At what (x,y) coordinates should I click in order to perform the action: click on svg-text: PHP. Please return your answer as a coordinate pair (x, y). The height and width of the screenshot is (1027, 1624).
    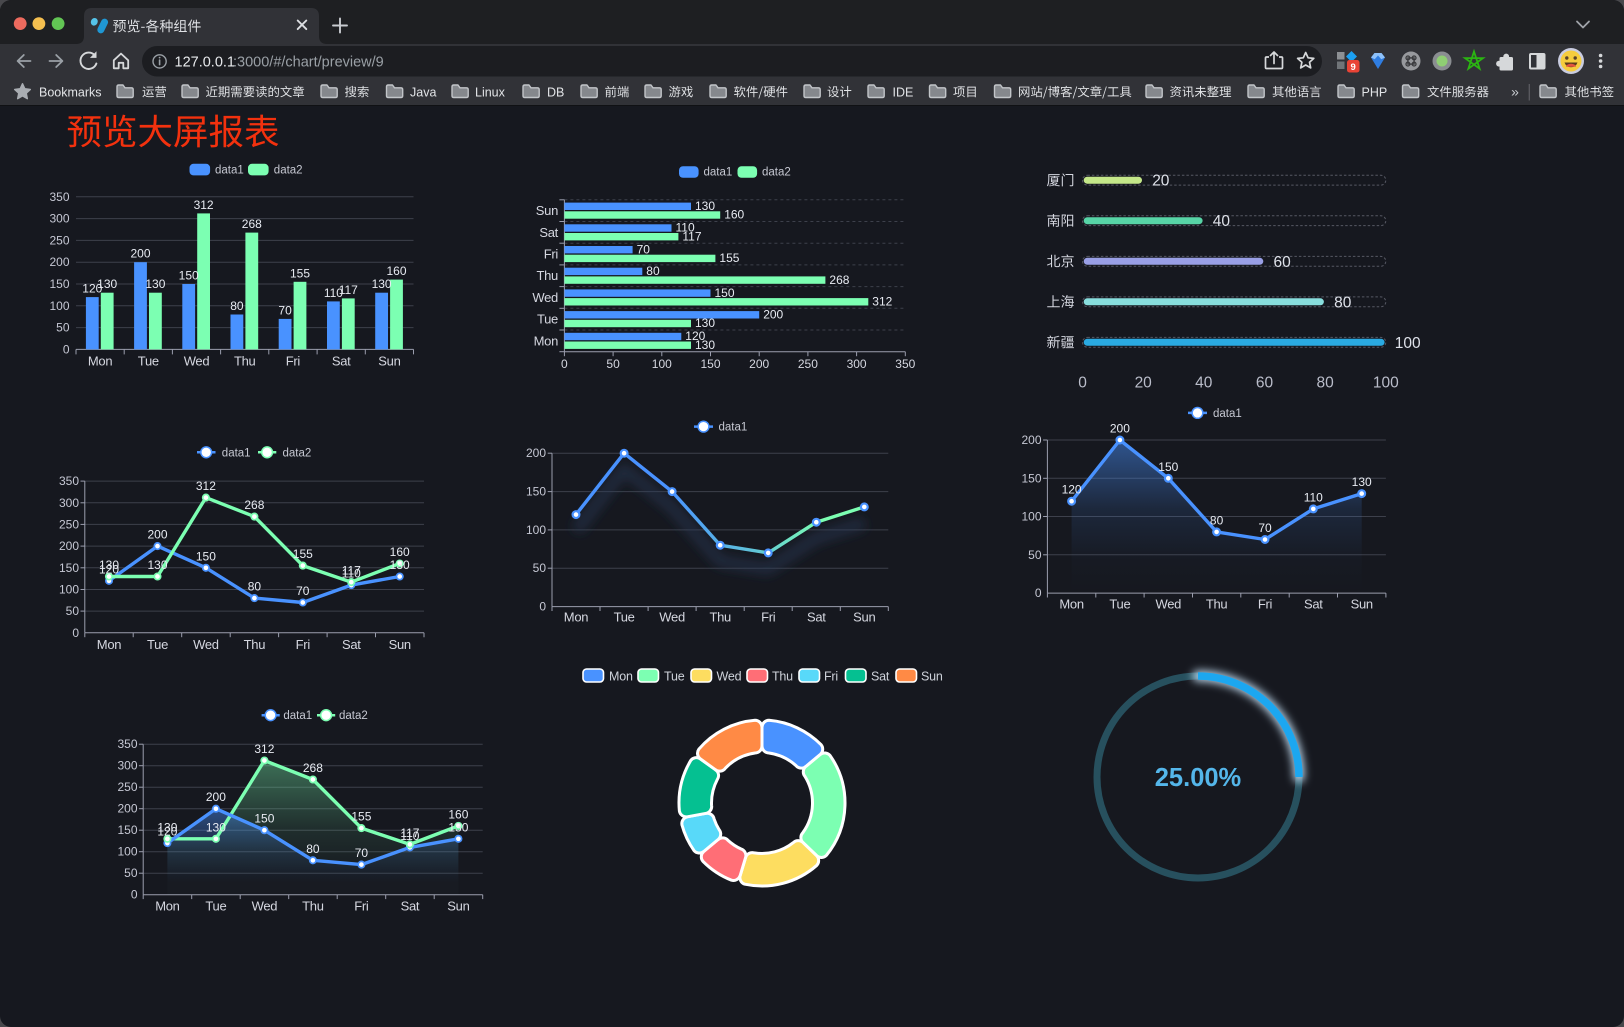
    Looking at the image, I should click on (1375, 92).